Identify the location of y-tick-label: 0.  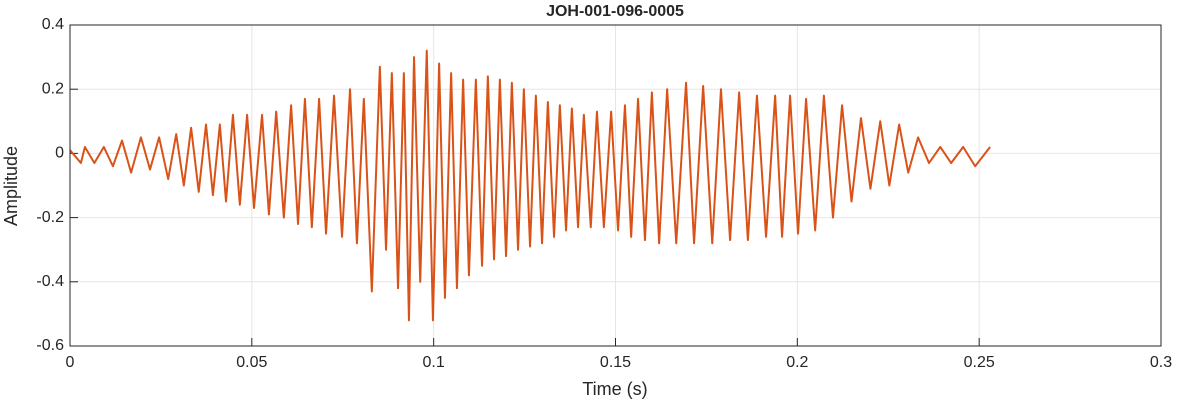
(59, 153).